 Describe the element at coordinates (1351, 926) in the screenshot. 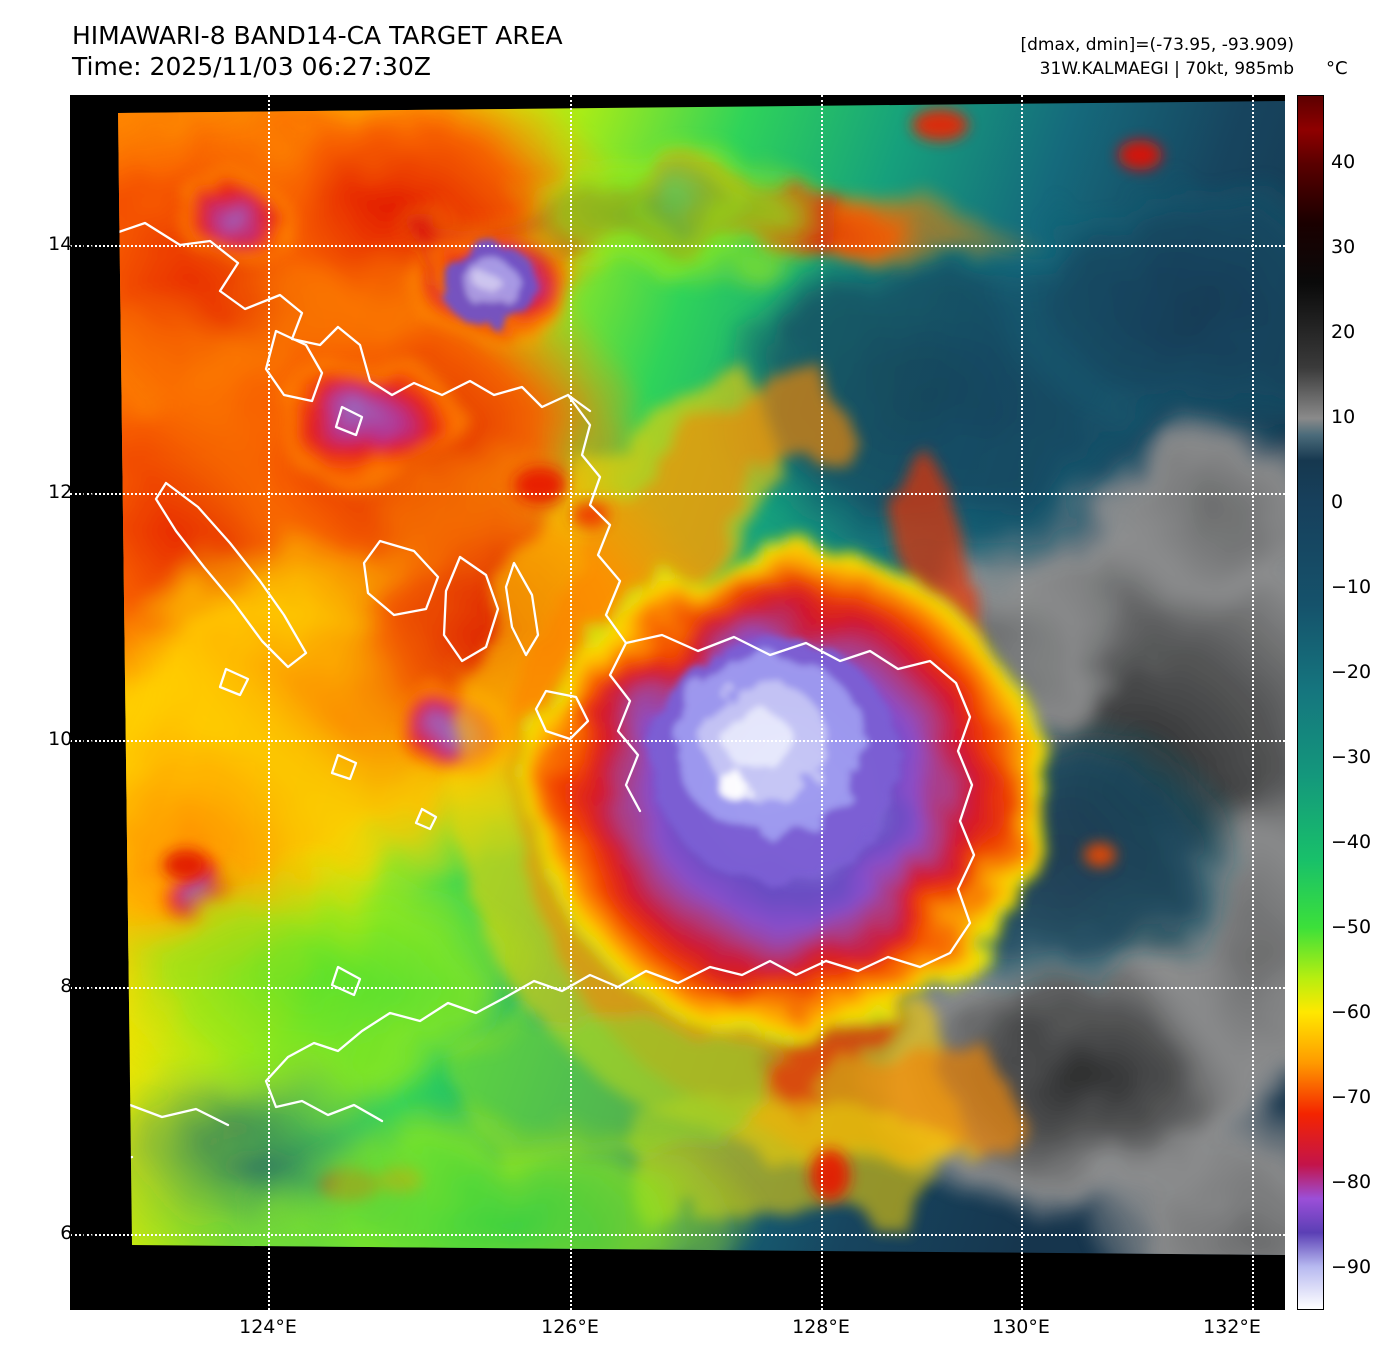

I see `colorbar-tick-9: −50` at that location.